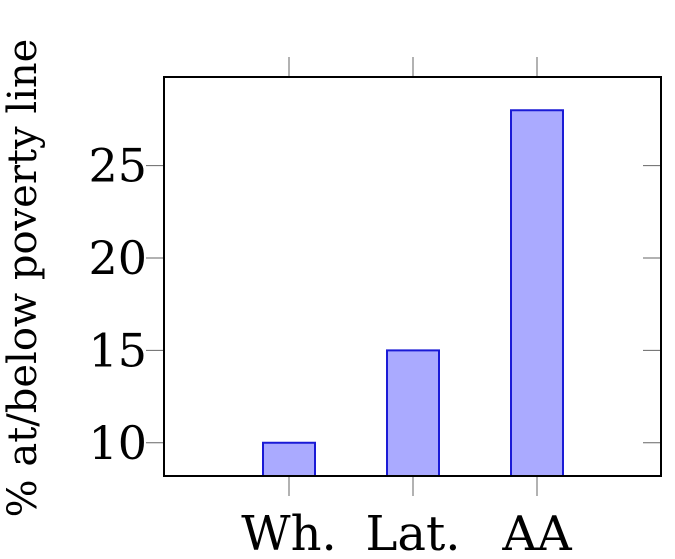  Describe the element at coordinates (117, 350) in the screenshot. I see `y-tick-label-1: 15` at that location.